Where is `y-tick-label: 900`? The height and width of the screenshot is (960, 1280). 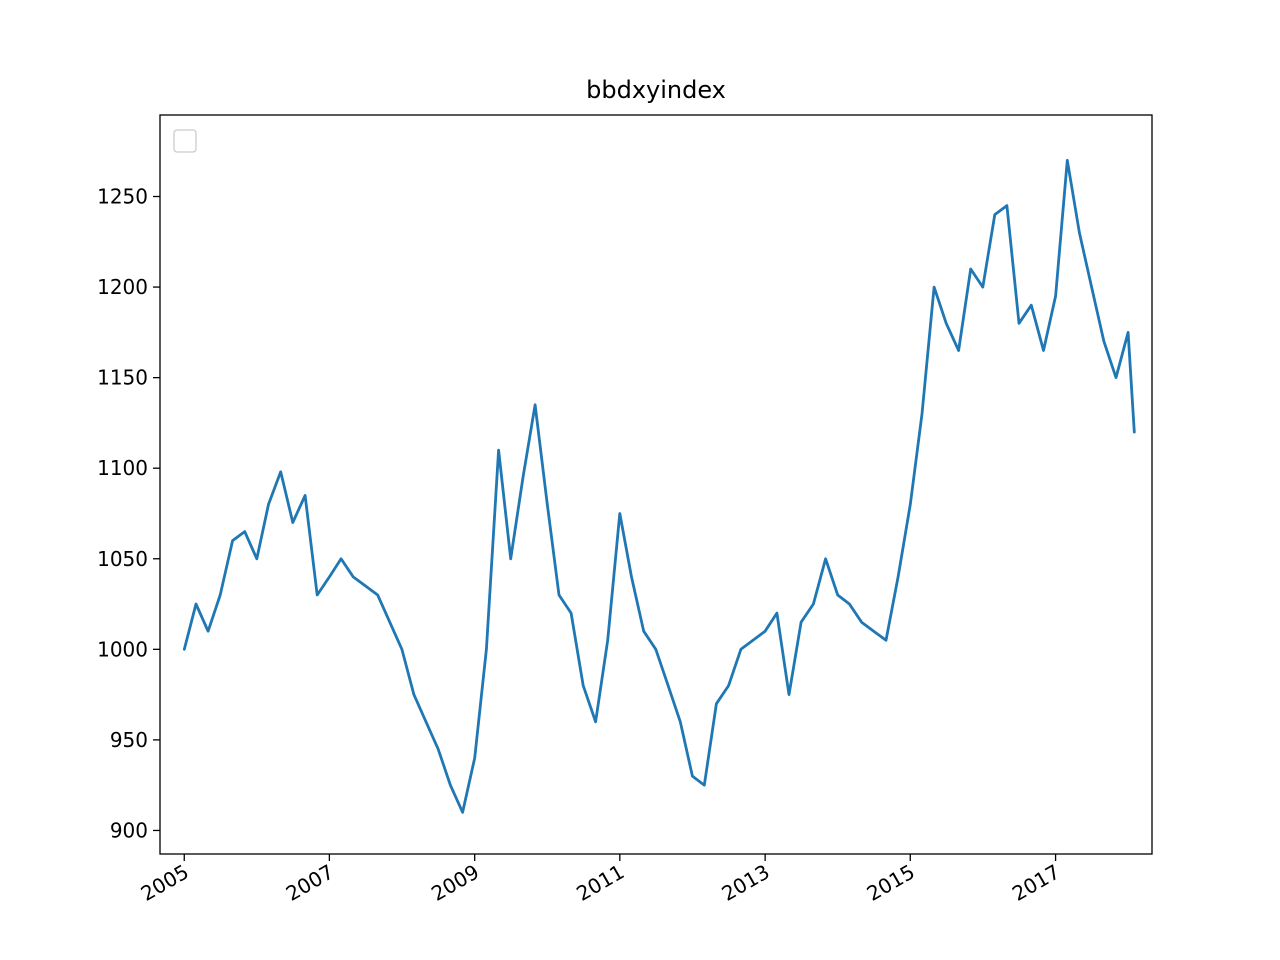
y-tick-label: 900 is located at coordinates (129, 830).